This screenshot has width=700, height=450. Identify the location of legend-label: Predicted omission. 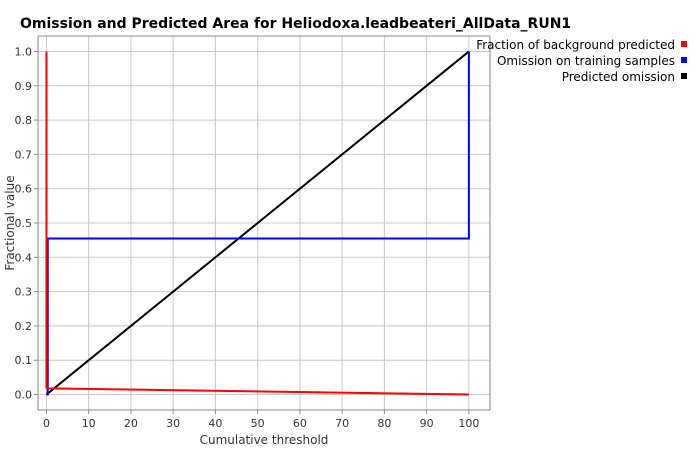
(618, 77).